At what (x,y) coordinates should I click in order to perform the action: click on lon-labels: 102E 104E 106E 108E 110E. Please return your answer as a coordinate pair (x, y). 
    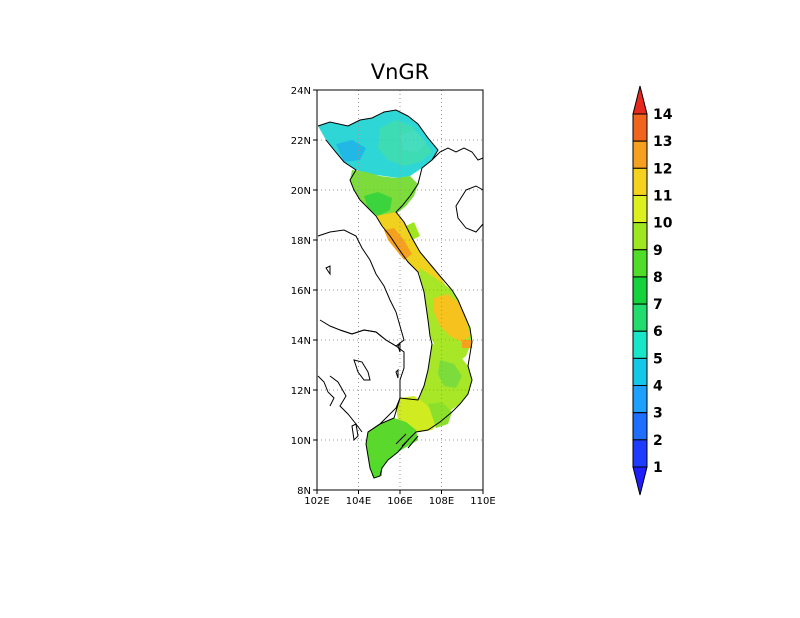
    Looking at the image, I should click on (399, 501).